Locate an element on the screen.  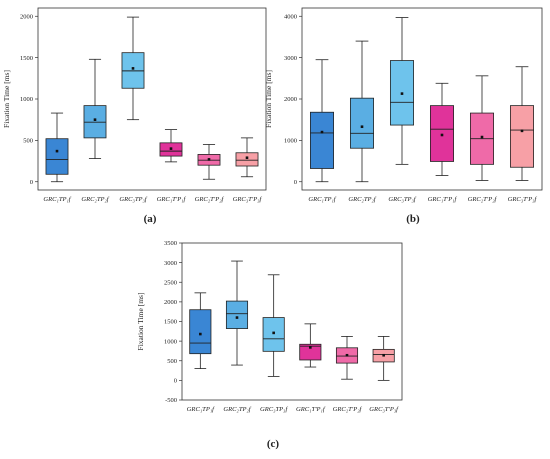
panel-label: (b) is located at coordinates (413, 219).